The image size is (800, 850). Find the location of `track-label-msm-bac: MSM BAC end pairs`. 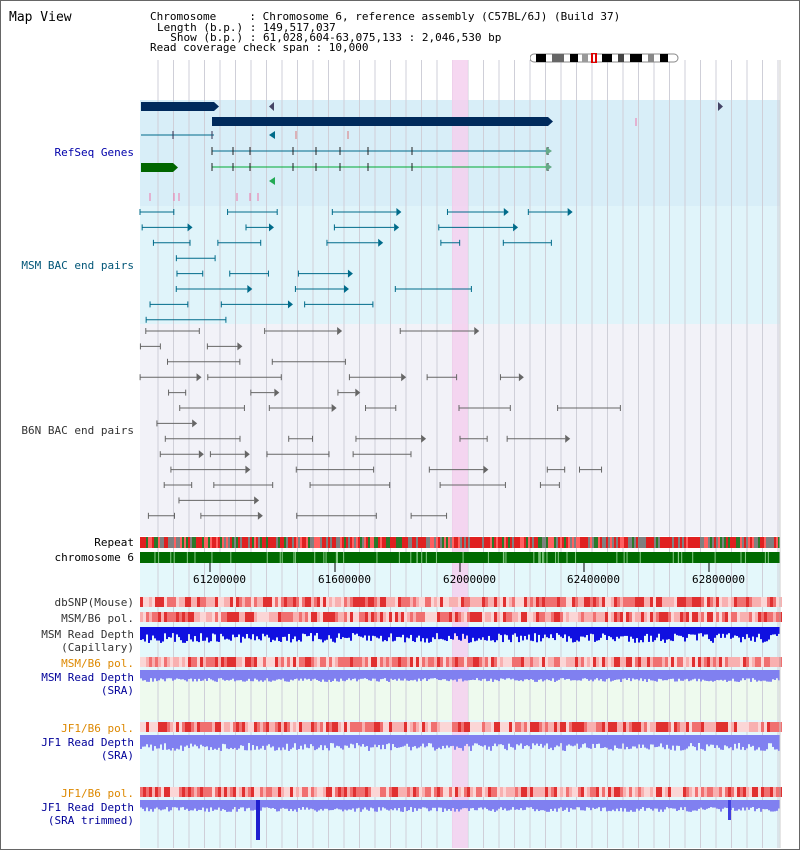

track-label-msm-bac: MSM BAC end pairs is located at coordinates (77, 265).